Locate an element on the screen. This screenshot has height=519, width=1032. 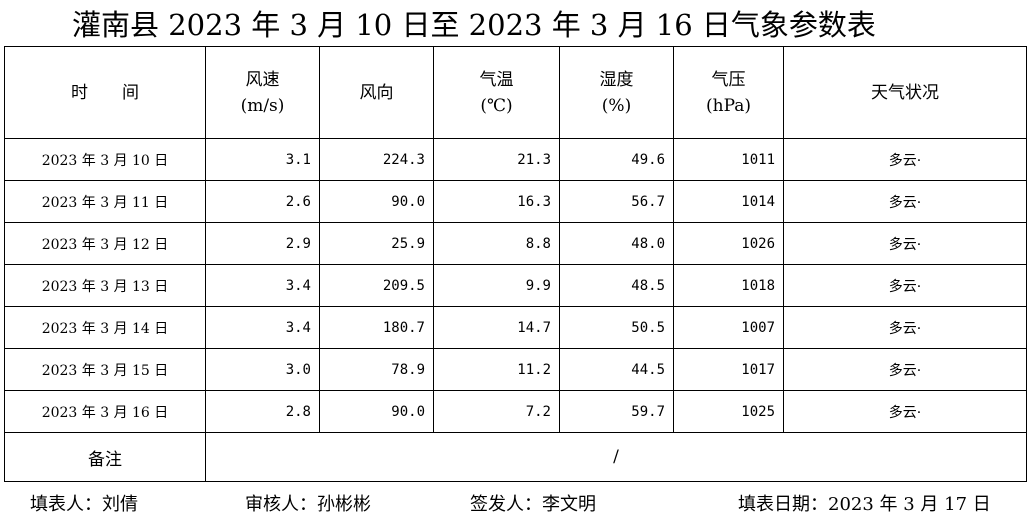
data-cell: 11.2 is located at coordinates (496, 369).